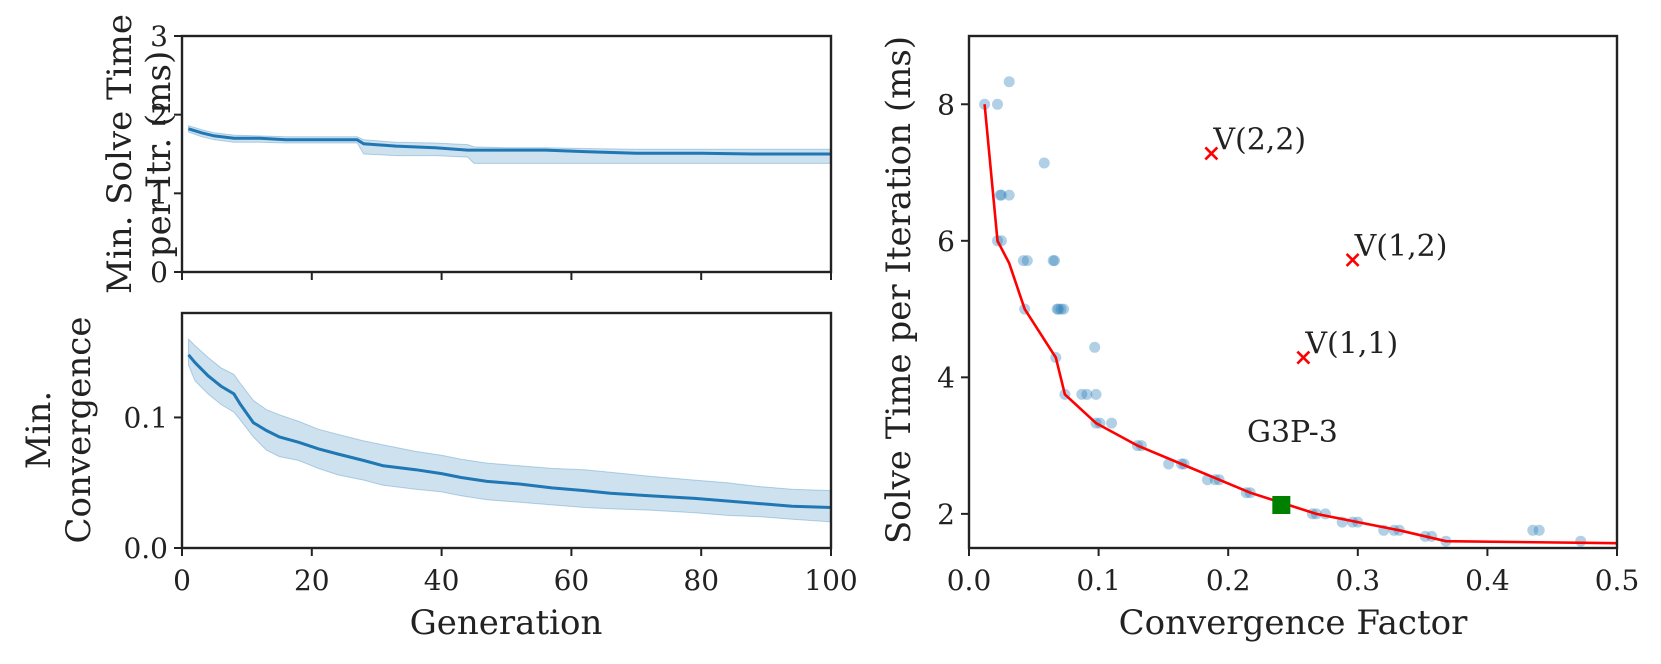 This screenshot has width=1661, height=664. What do you see at coordinates (1358, 580) in the screenshot?
I see `right-xtick-label: 0.3` at bounding box center [1358, 580].